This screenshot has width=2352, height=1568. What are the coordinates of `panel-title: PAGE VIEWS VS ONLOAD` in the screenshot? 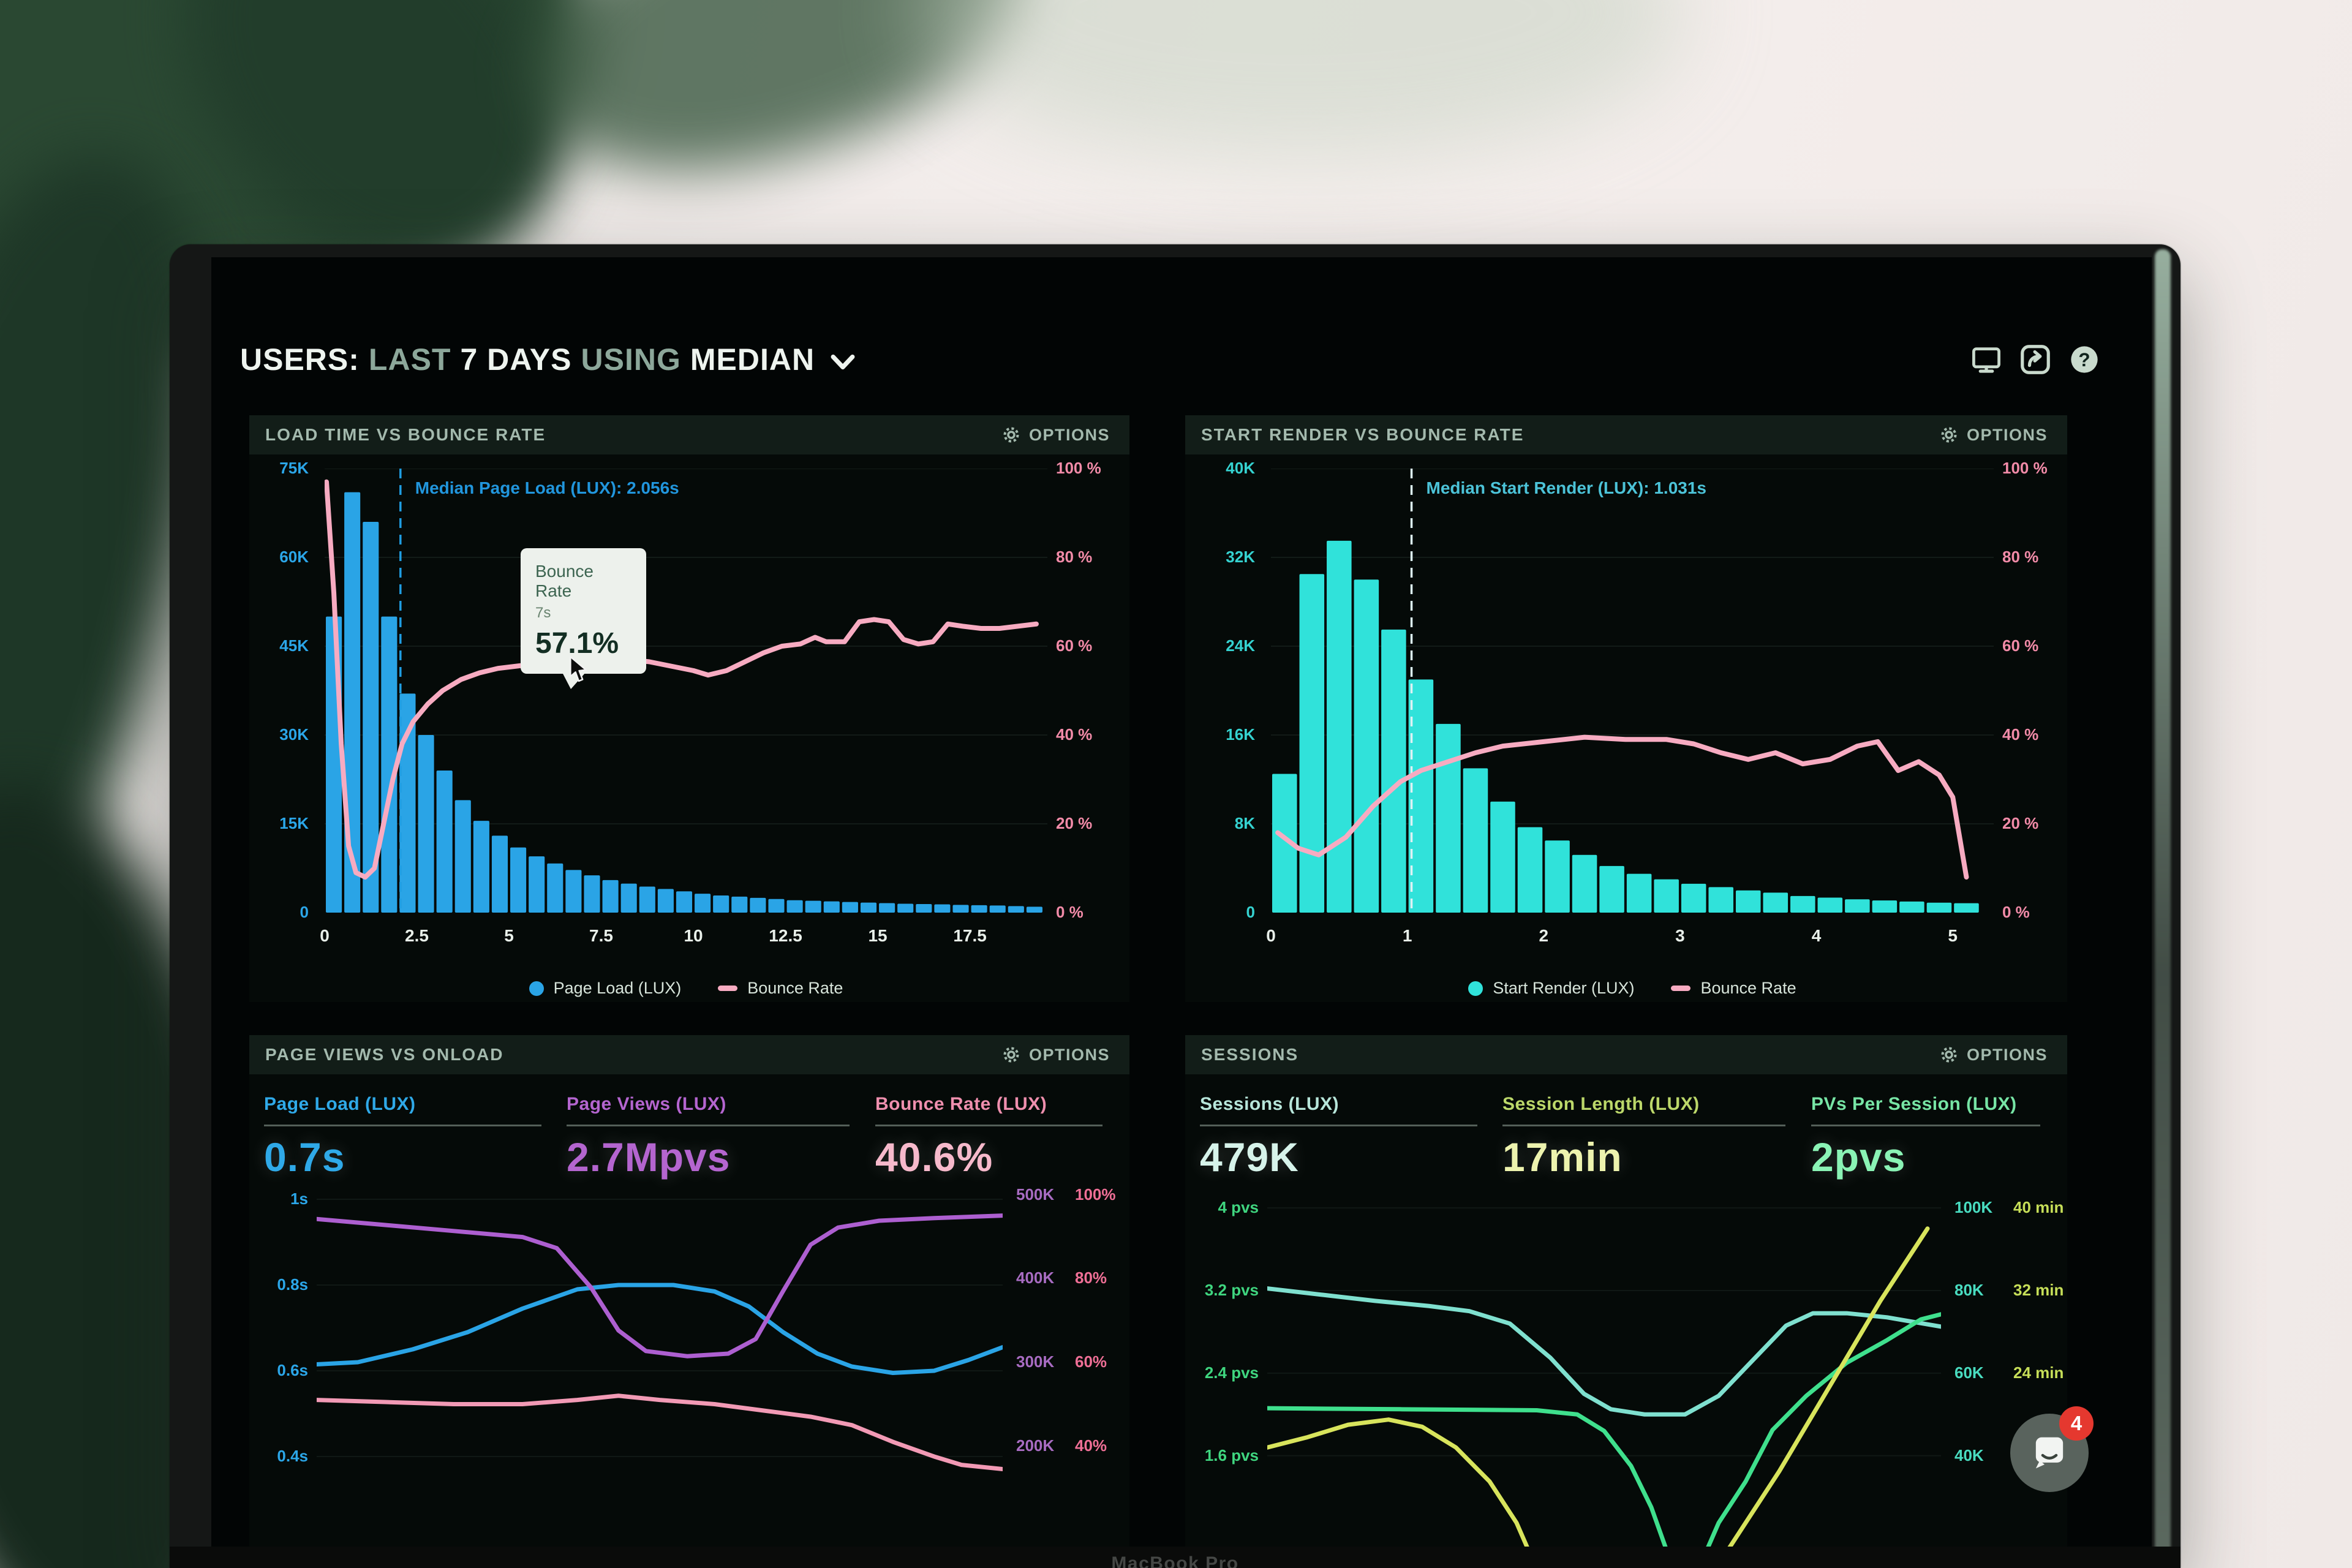 It's located at (385, 1055).